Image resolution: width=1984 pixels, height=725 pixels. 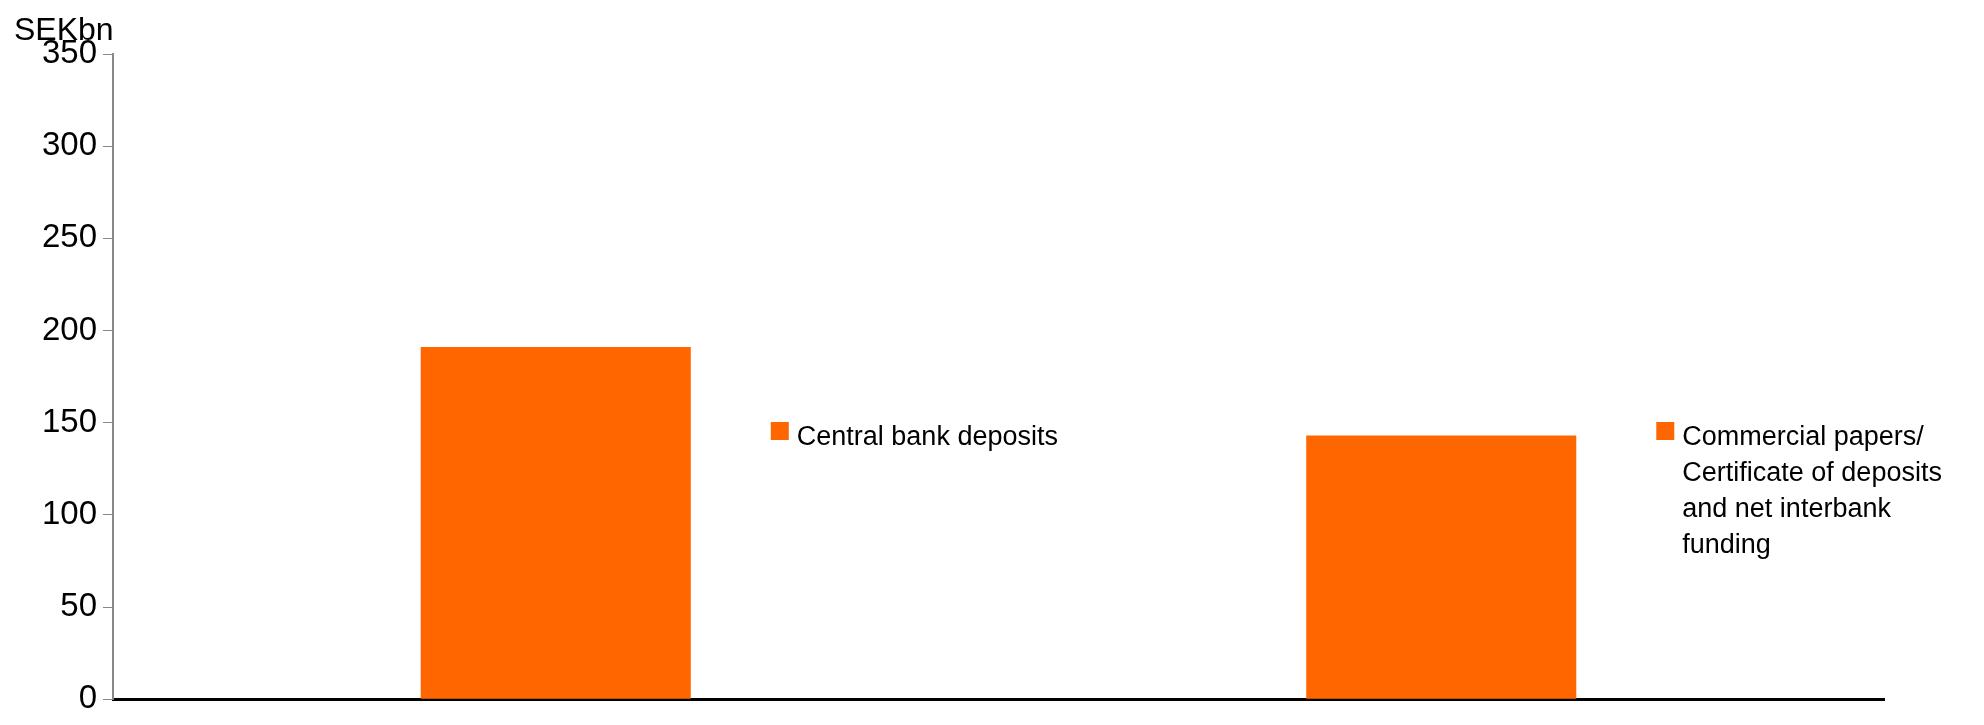 What do you see at coordinates (78, 605) in the screenshot?
I see `y-tick-label: 50` at bounding box center [78, 605].